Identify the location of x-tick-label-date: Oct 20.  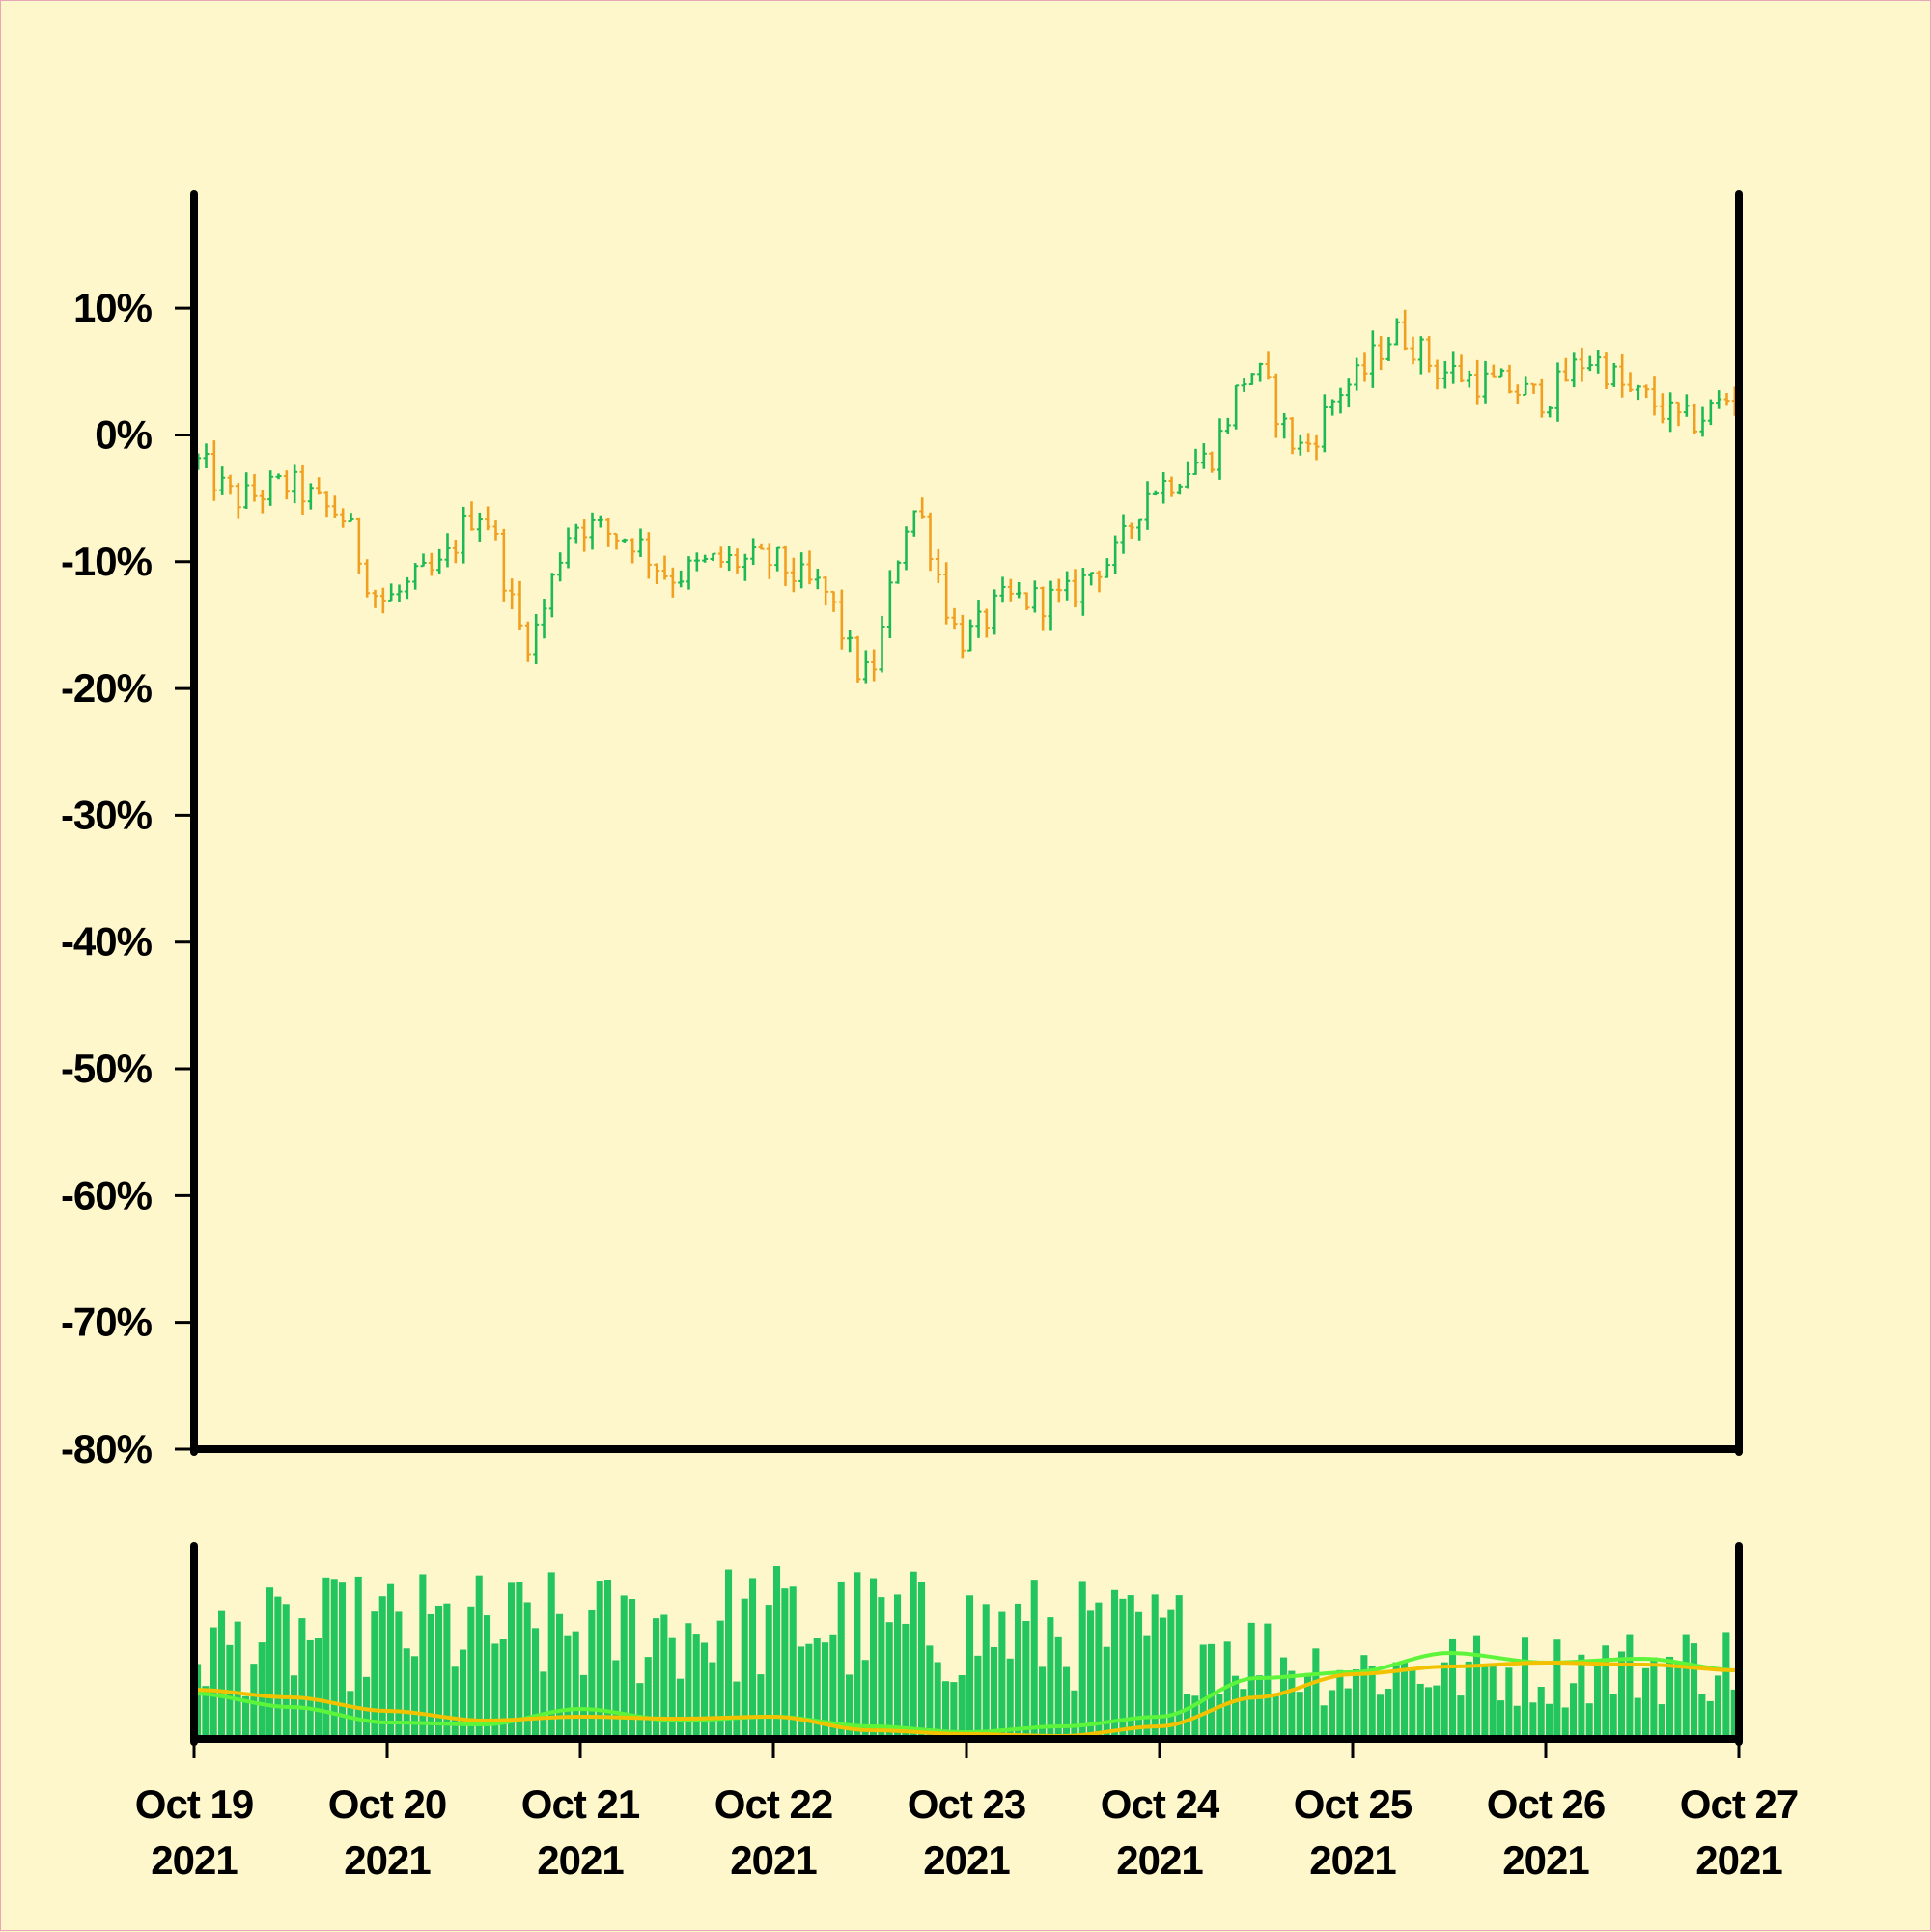
(387, 1804).